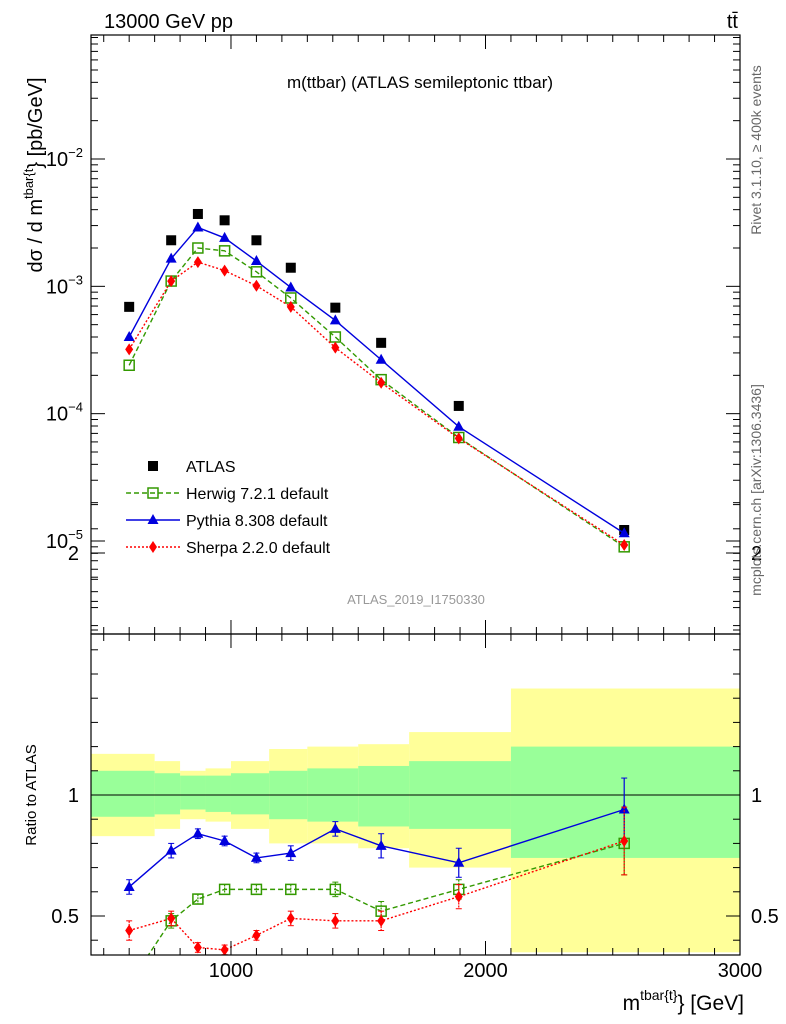  What do you see at coordinates (386, 898) in the screenshot?
I see `ratio-line-herwig` at bounding box center [386, 898].